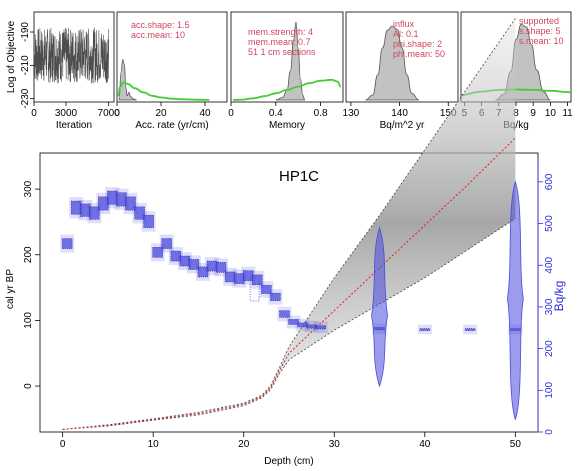 The width and height of the screenshot is (578, 471). I want to click on y-axis-label: cal yr BP, so click(10, 289).